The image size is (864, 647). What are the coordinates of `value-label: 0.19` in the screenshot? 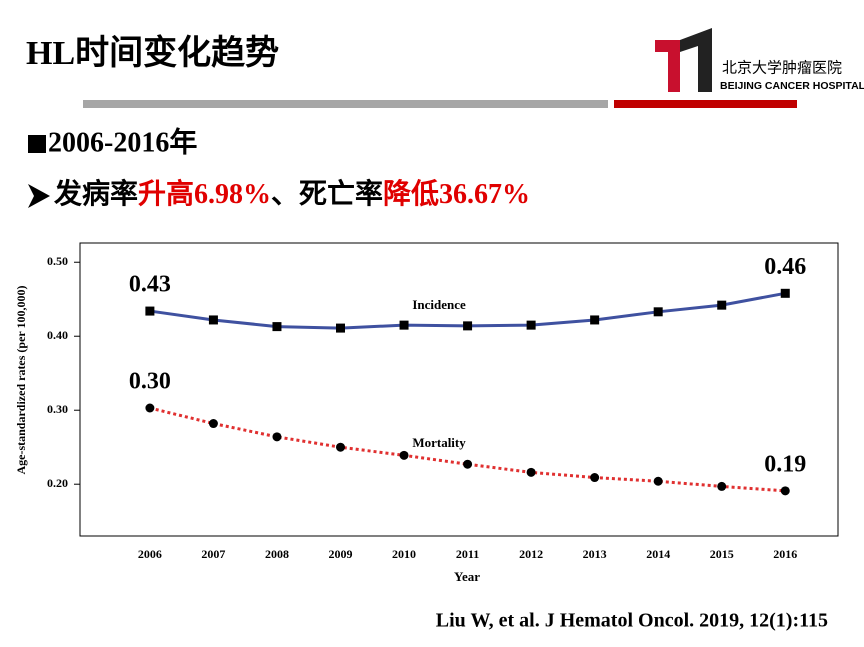 It's located at (785, 464).